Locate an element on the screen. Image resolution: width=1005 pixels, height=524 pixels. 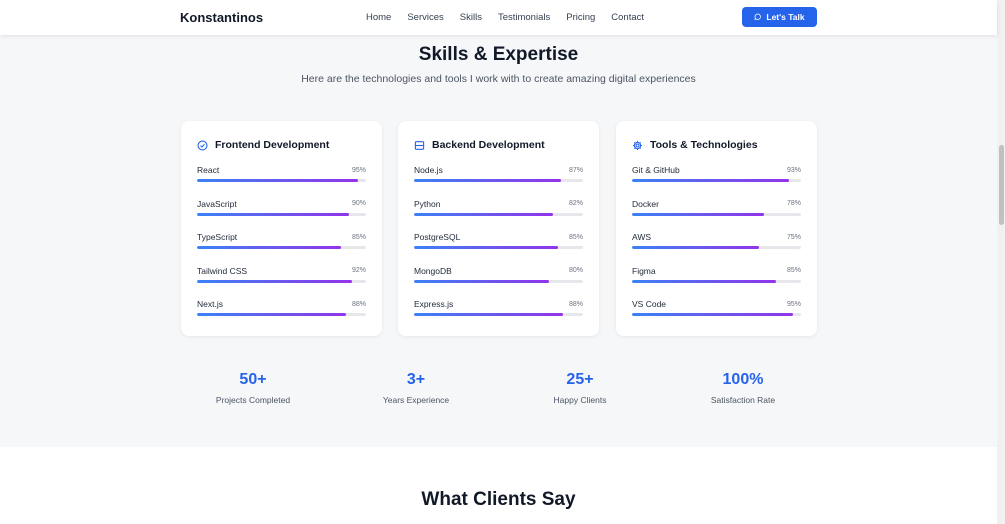
card-title: Frontend Development is located at coordinates (272, 145).